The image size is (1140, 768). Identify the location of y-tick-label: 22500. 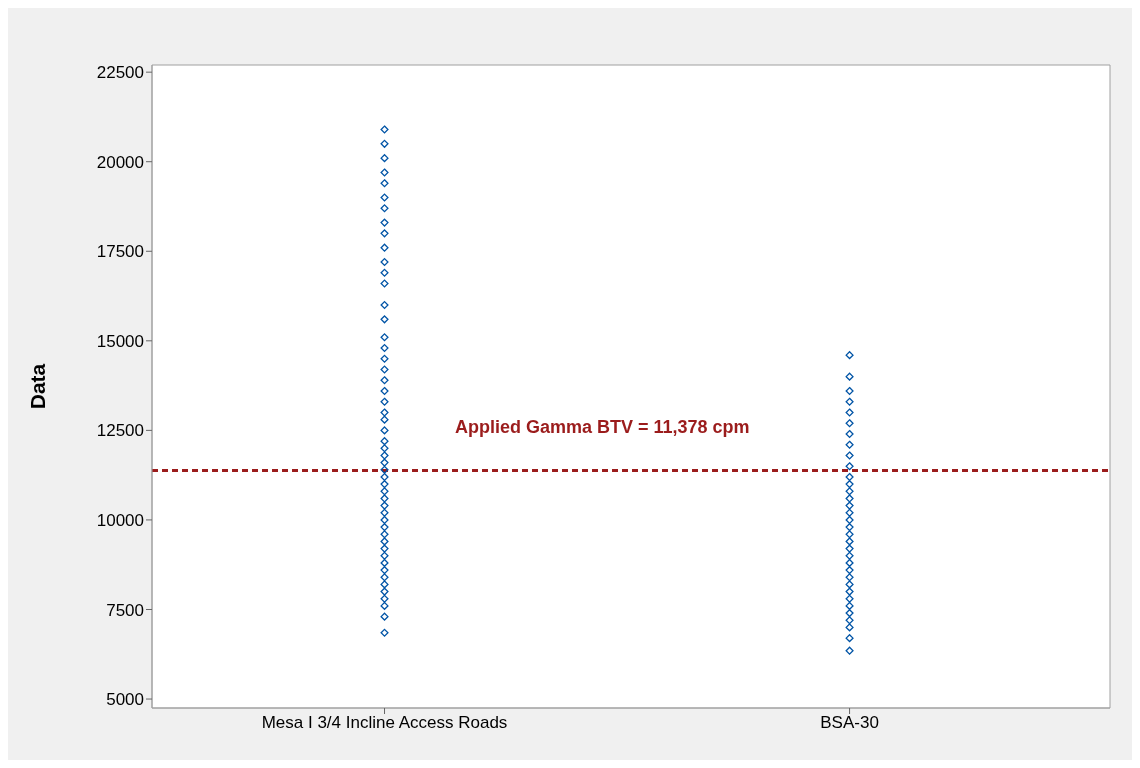
(120, 73).